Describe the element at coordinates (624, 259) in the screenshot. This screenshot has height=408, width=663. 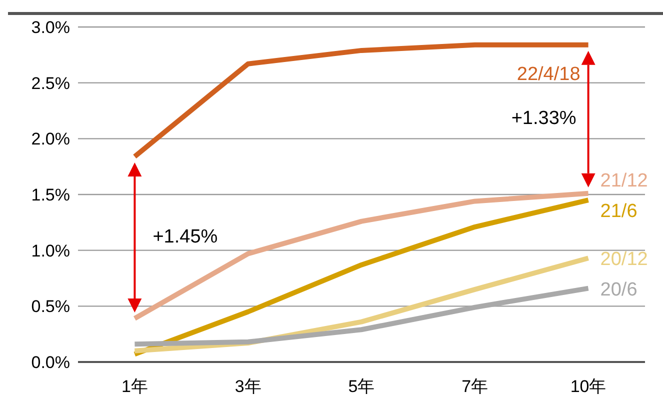
I see `series-label: 20/12` at that location.